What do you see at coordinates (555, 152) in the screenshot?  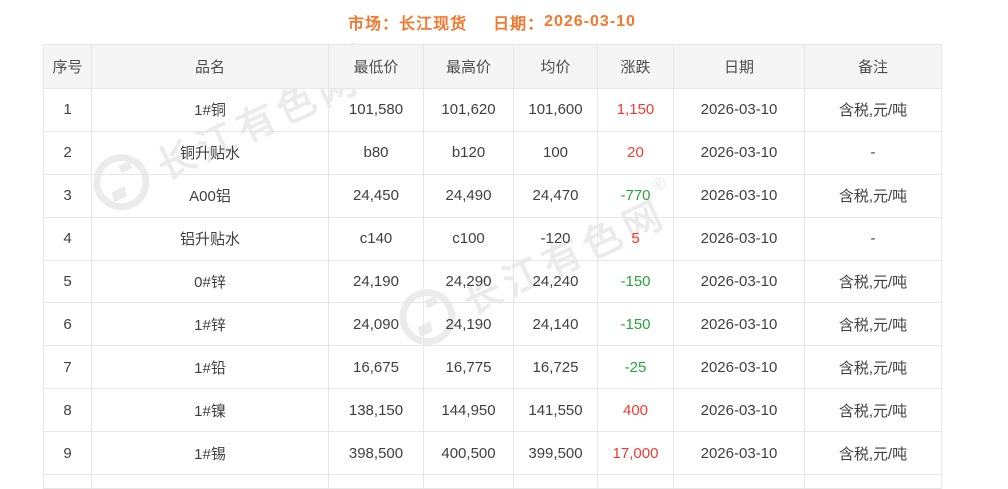 I see `cell-avg-price: 100` at bounding box center [555, 152].